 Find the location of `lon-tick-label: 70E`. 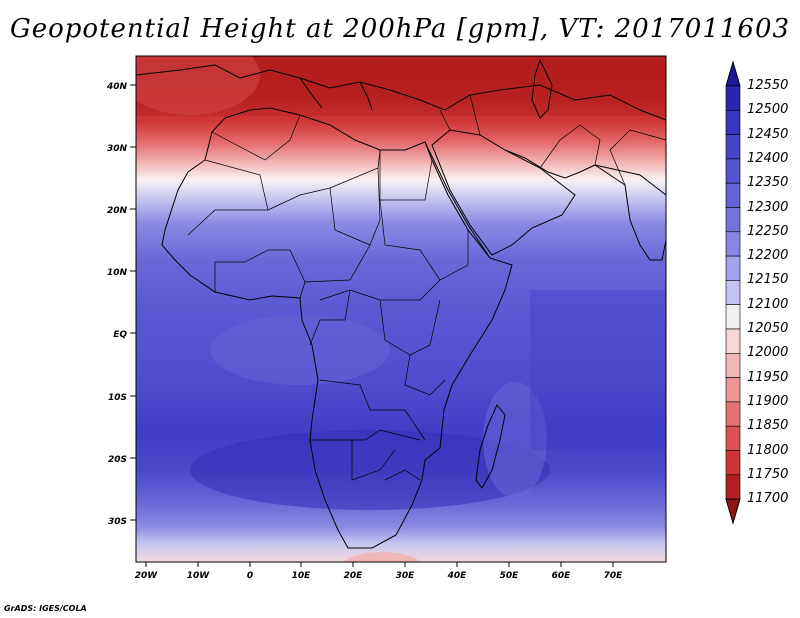

lon-tick-label: 70E is located at coordinates (614, 576).